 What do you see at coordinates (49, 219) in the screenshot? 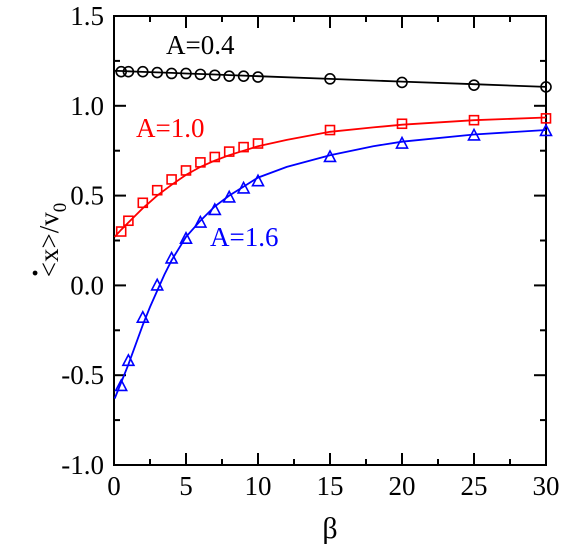
I see `y-axis-title-v: v` at bounding box center [49, 219].